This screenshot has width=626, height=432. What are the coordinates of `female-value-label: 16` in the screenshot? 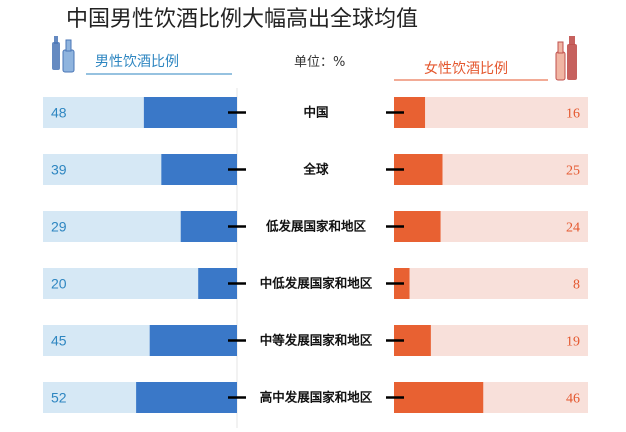 It's located at (573, 114).